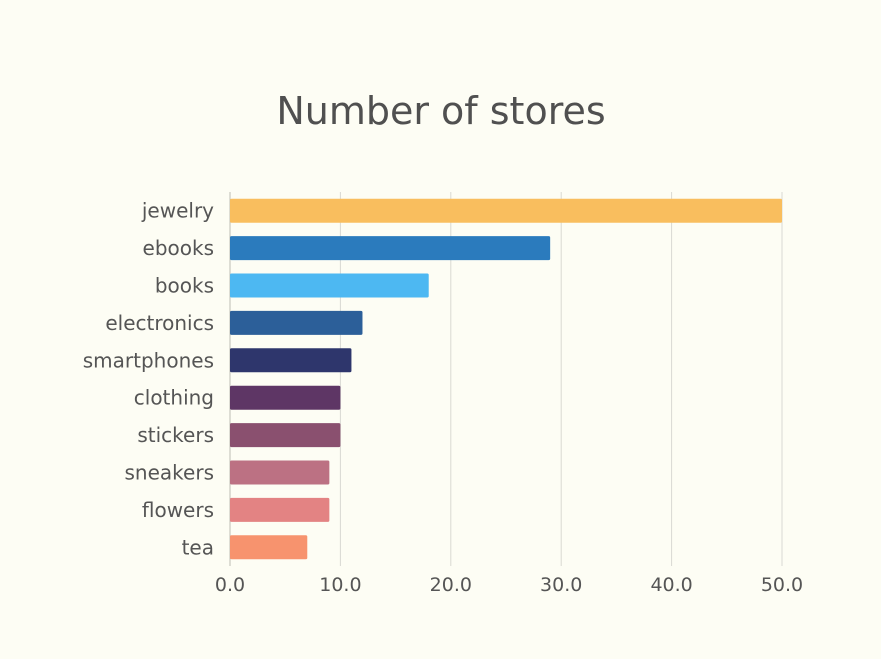 The height and width of the screenshot is (659, 881). Describe the element at coordinates (561, 585) in the screenshot. I see `x-tick-label: 30.0` at that location.